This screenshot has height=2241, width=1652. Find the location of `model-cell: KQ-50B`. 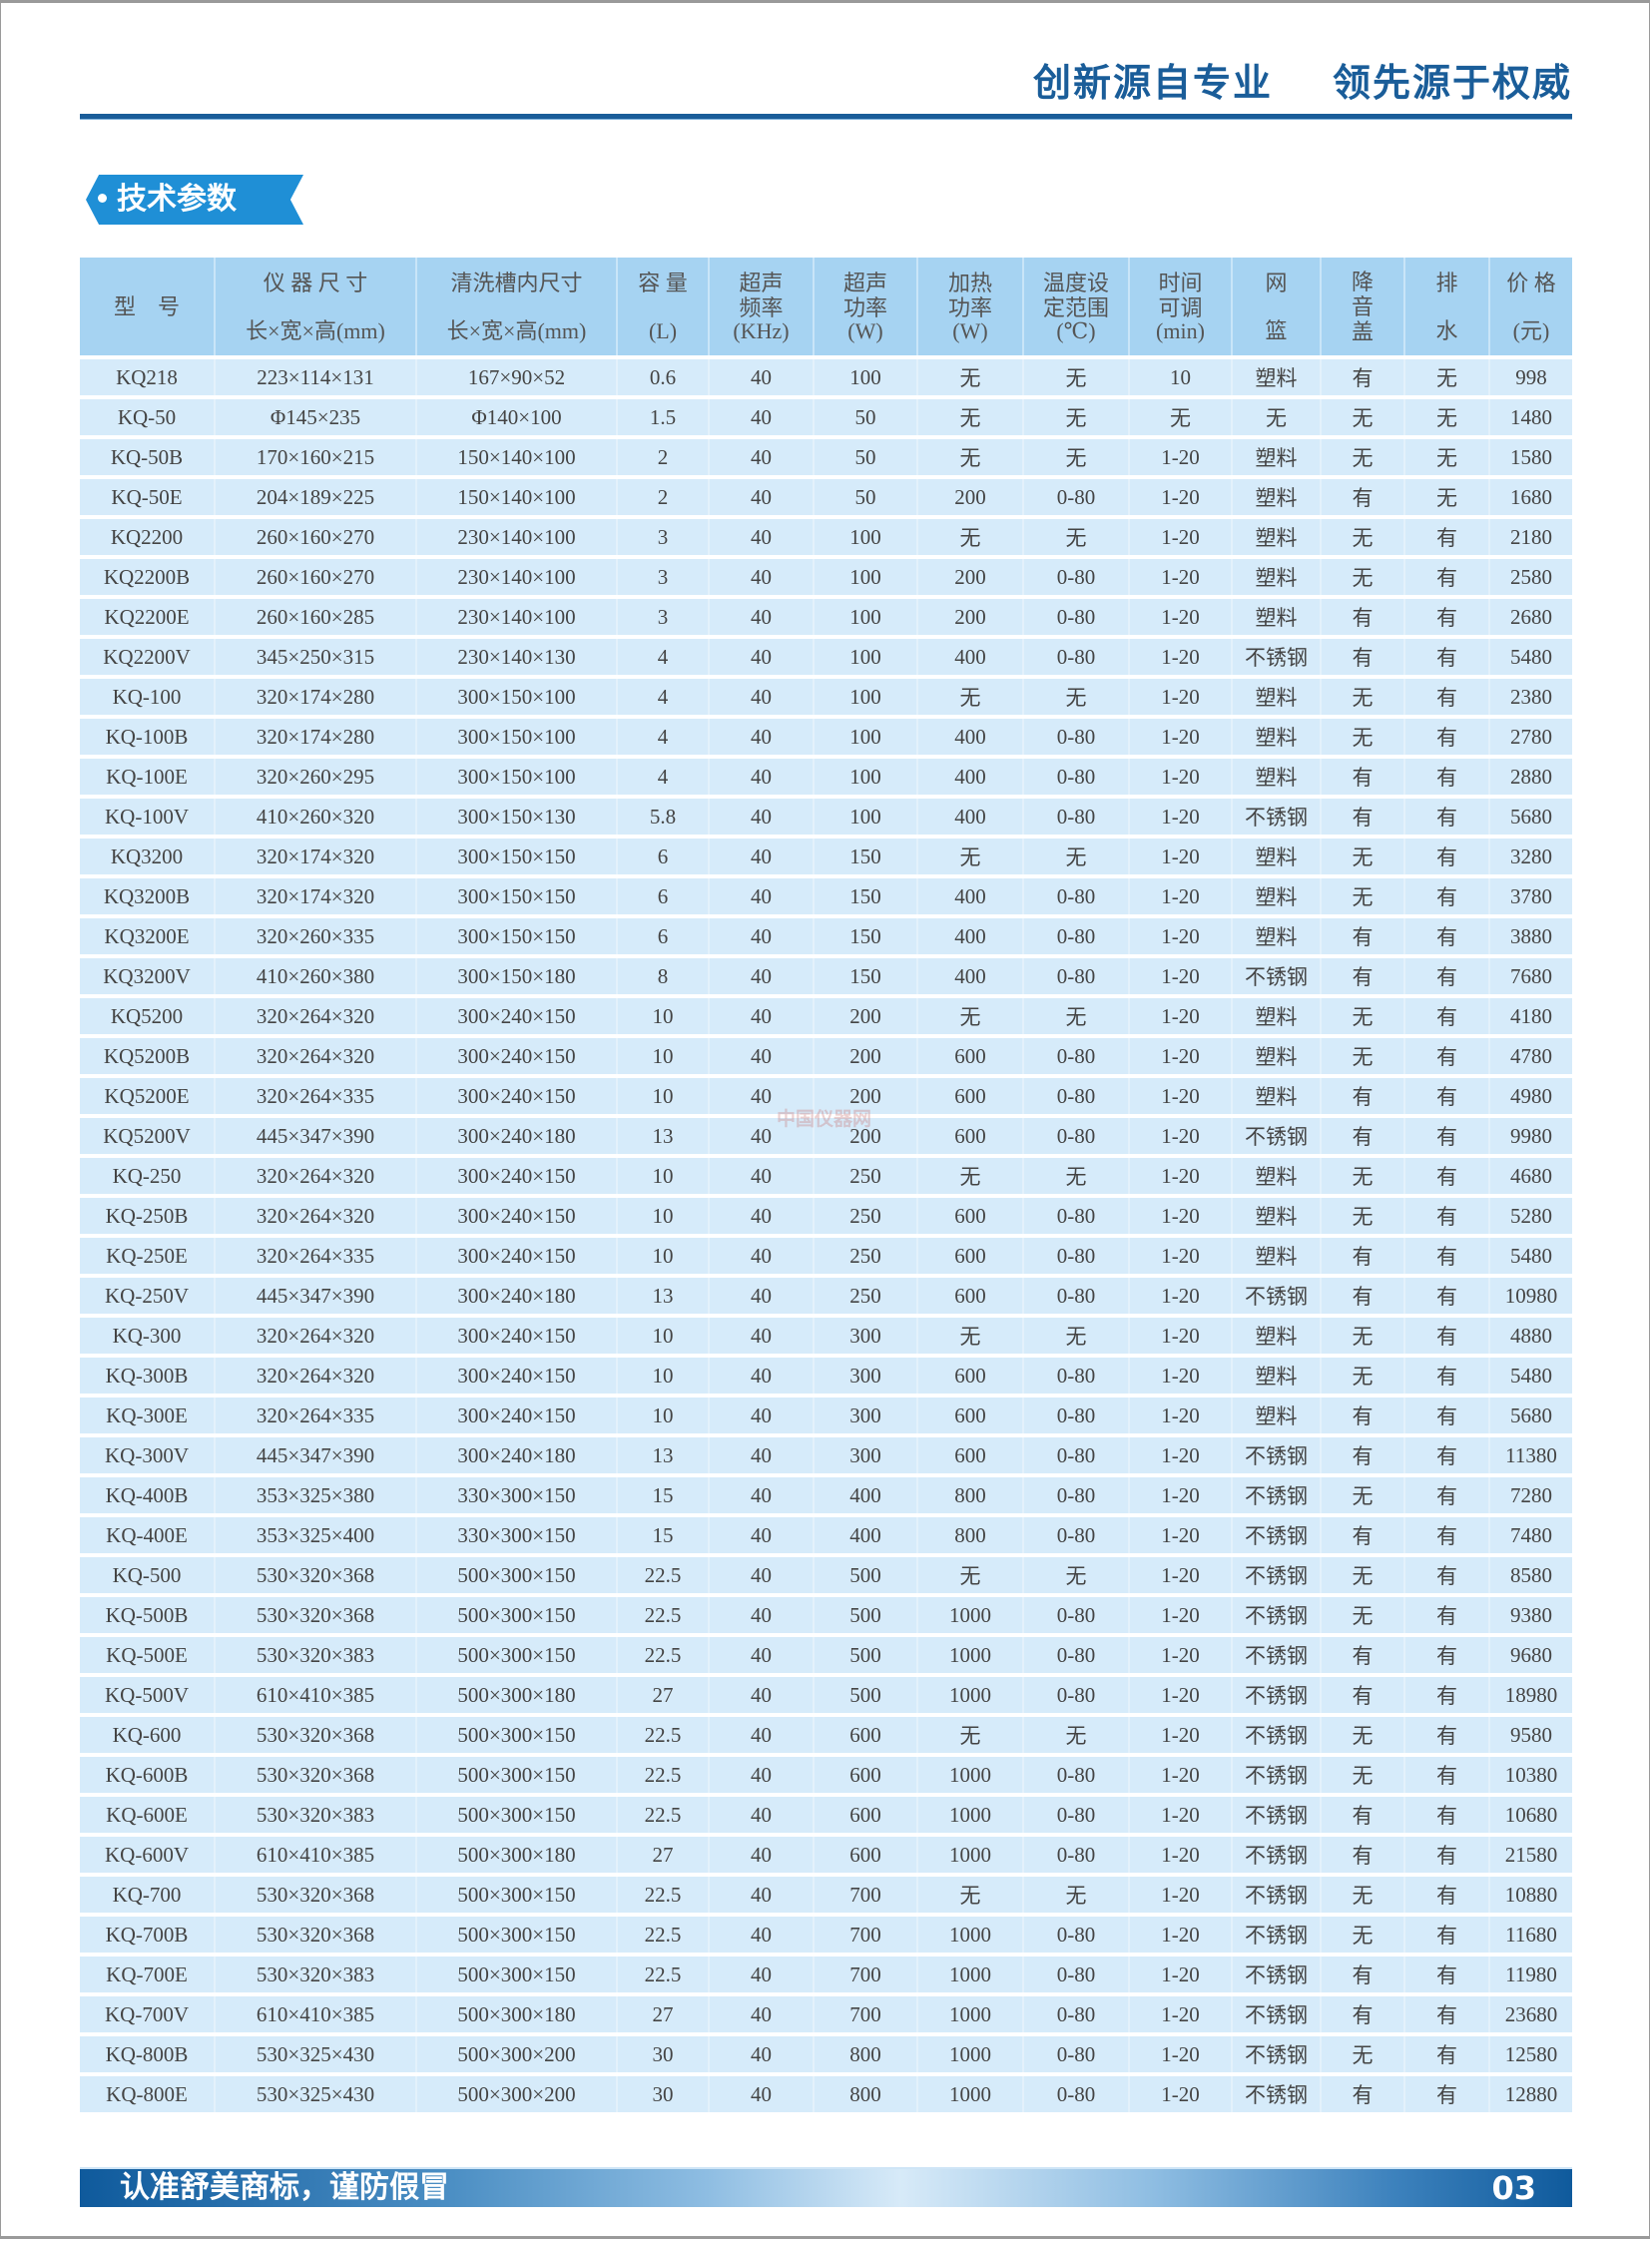

model-cell: KQ-50B is located at coordinates (148, 458).